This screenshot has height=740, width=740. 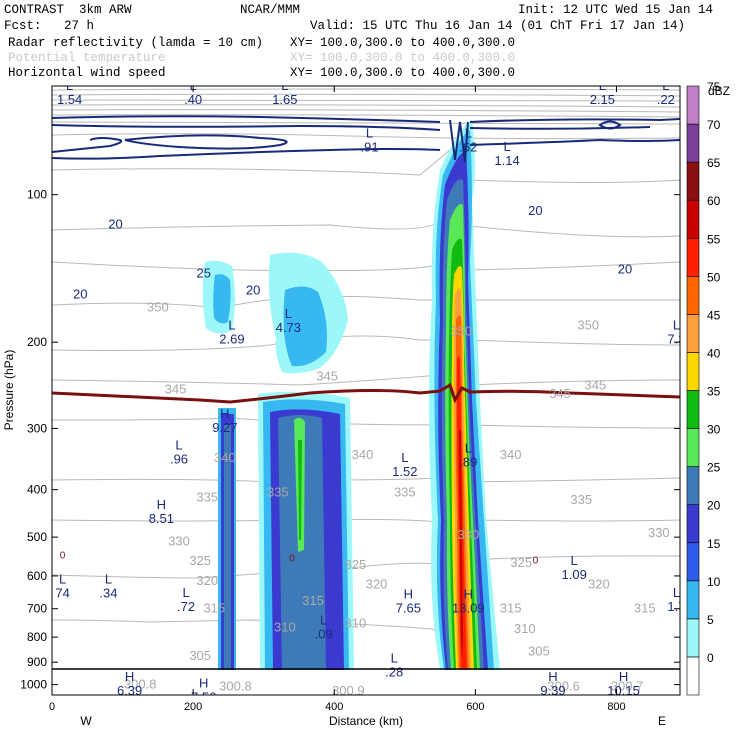 I want to click on wind-labels: 20 20 25 20 20 20, so click(x=352, y=252).